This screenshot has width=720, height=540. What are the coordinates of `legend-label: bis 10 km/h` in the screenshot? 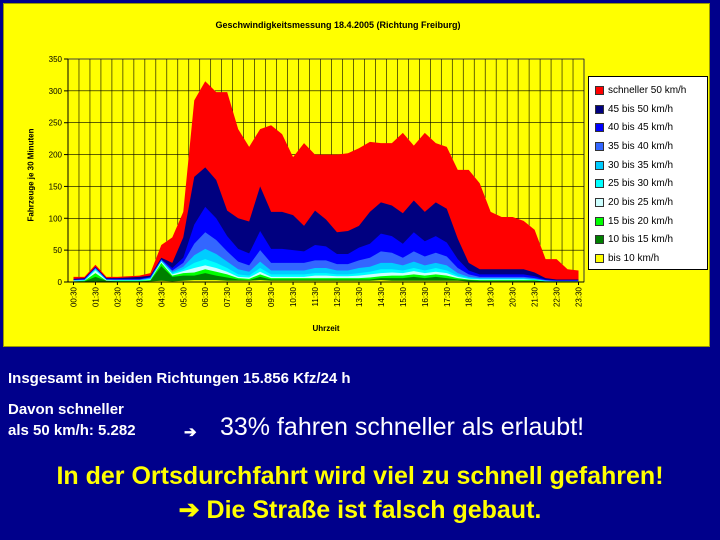 It's located at (634, 259).